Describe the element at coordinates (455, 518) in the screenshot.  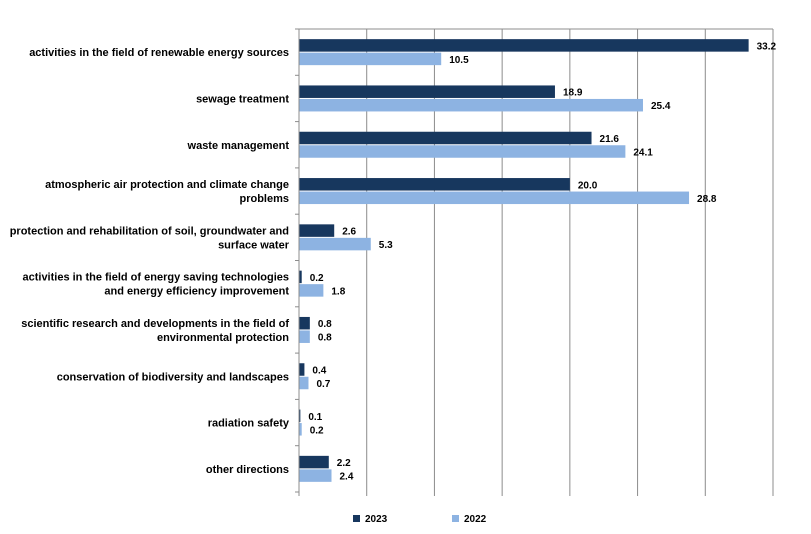
I see `legend-swatch-2022` at that location.